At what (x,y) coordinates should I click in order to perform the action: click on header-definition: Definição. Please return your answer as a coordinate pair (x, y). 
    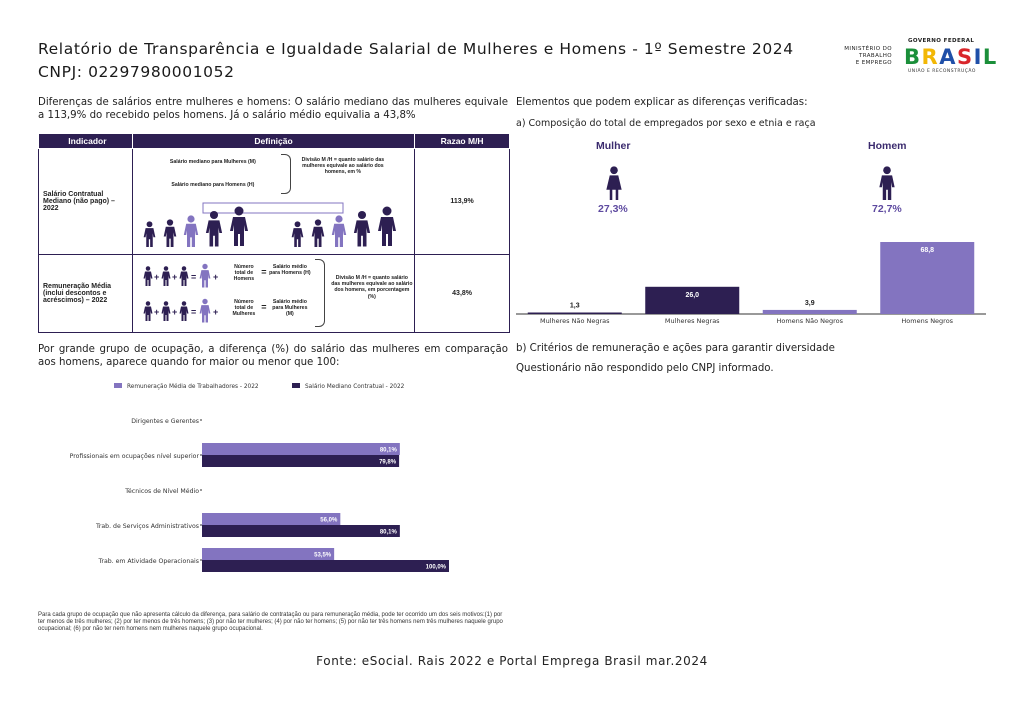
    Looking at the image, I should click on (273, 141).